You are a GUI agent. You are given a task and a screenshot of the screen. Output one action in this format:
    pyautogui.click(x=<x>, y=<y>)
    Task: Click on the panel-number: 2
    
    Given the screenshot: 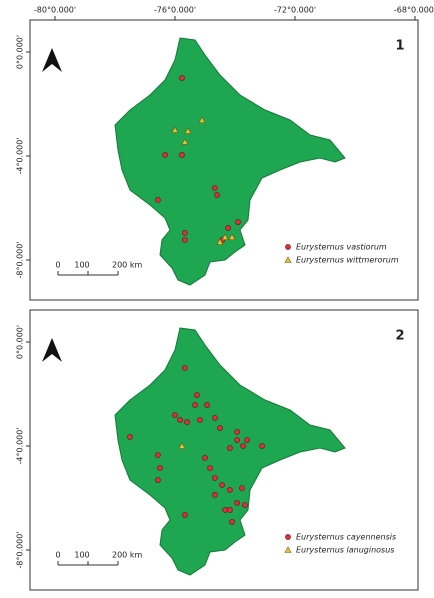 What is the action you would take?
    pyautogui.click(x=399, y=336)
    